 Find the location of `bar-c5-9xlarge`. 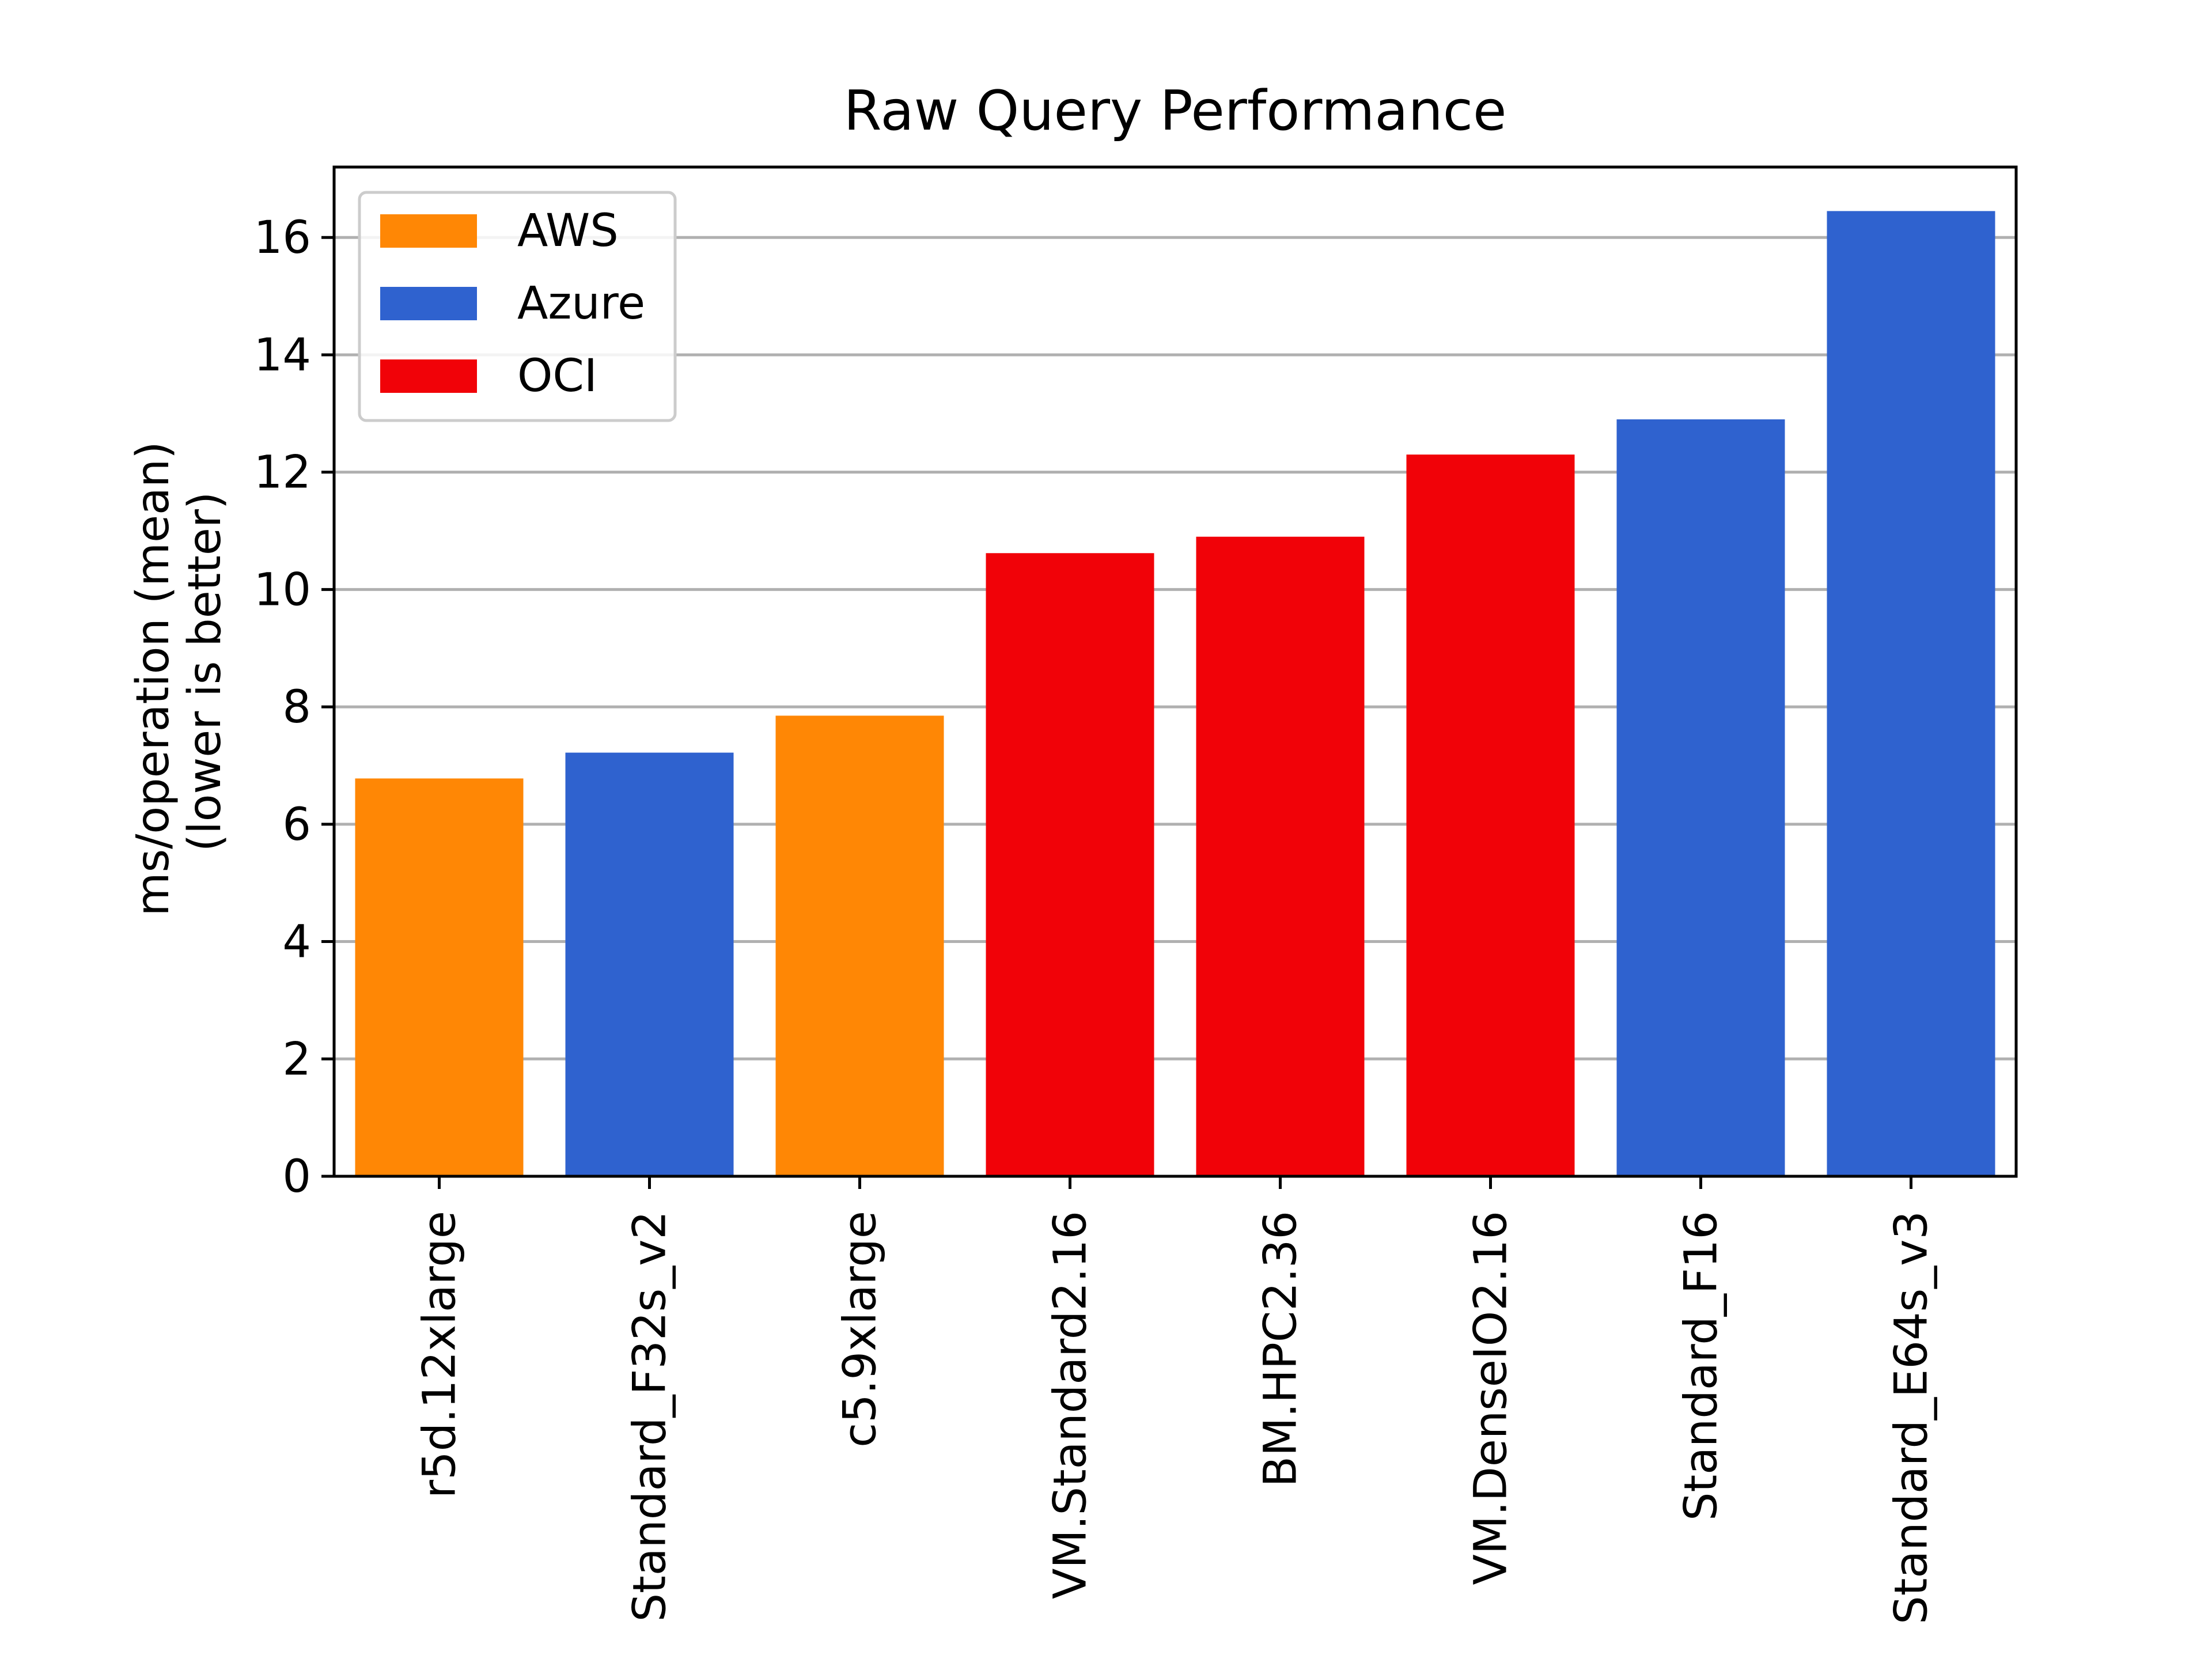

bar-c5-9xlarge is located at coordinates (859, 945).